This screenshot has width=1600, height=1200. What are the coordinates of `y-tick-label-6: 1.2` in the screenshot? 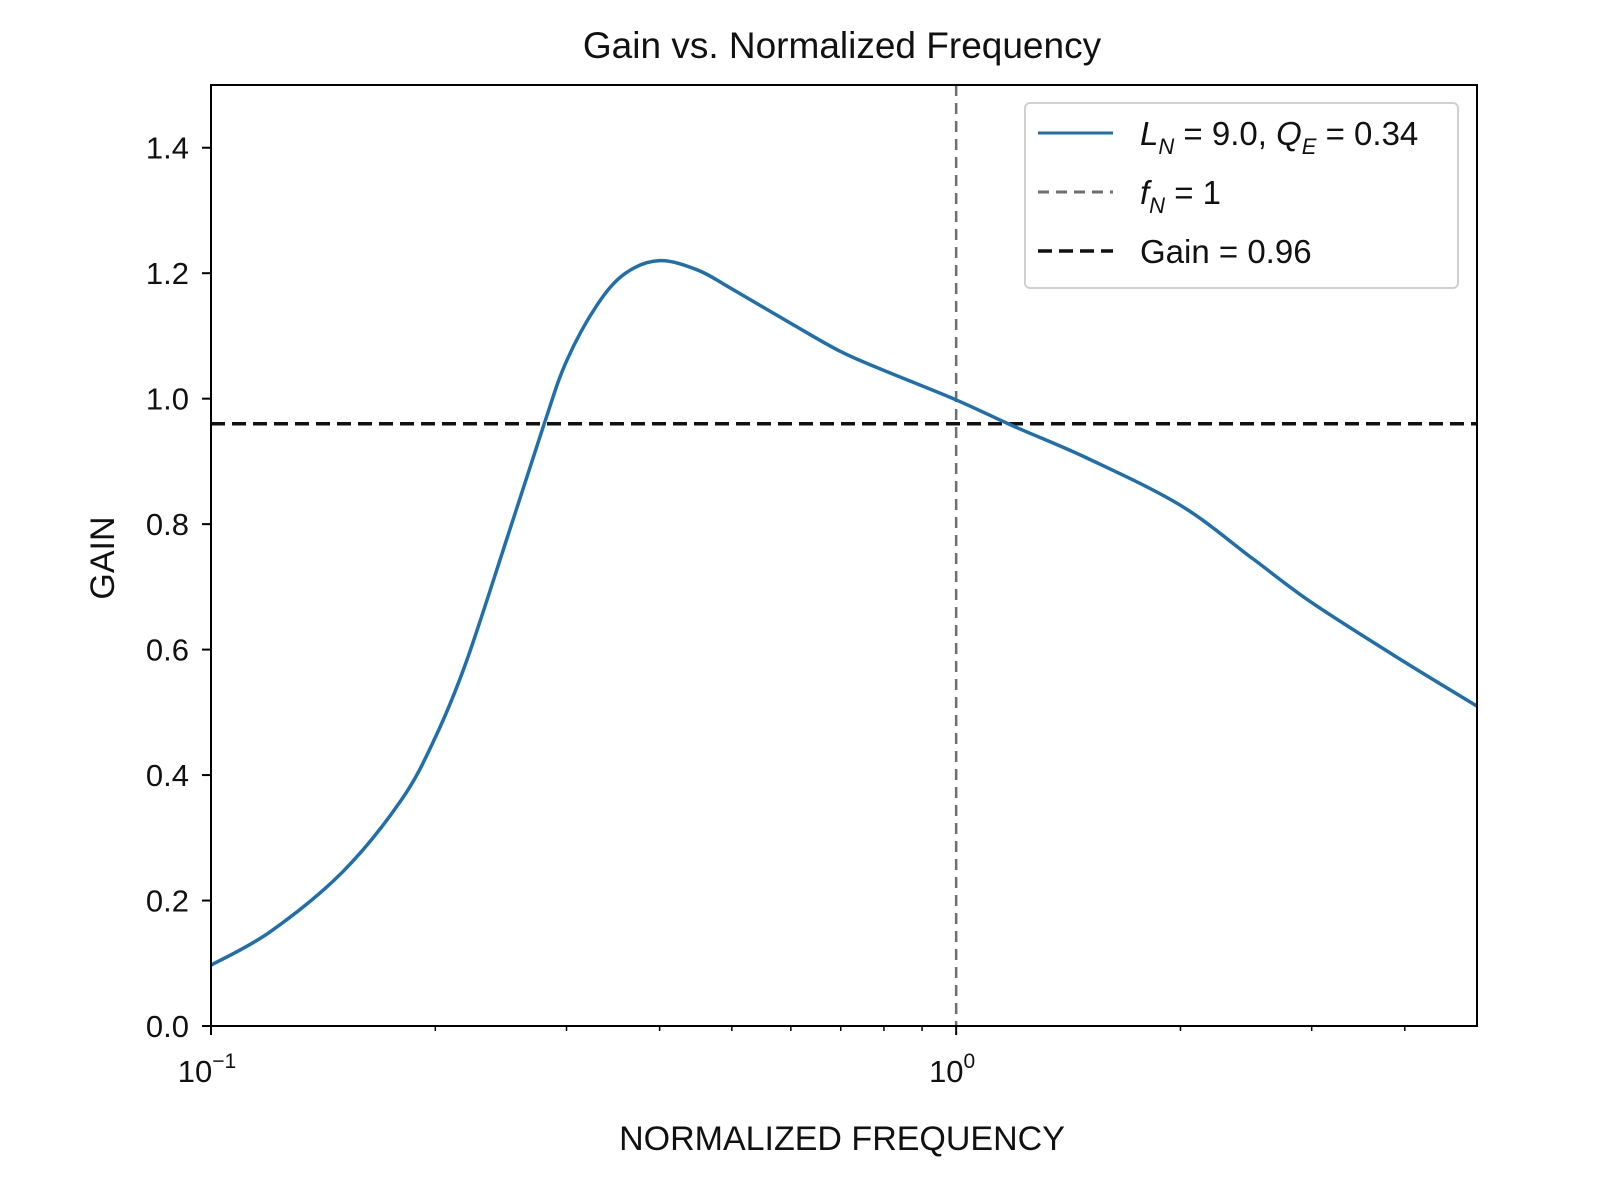 It's located at (167, 273).